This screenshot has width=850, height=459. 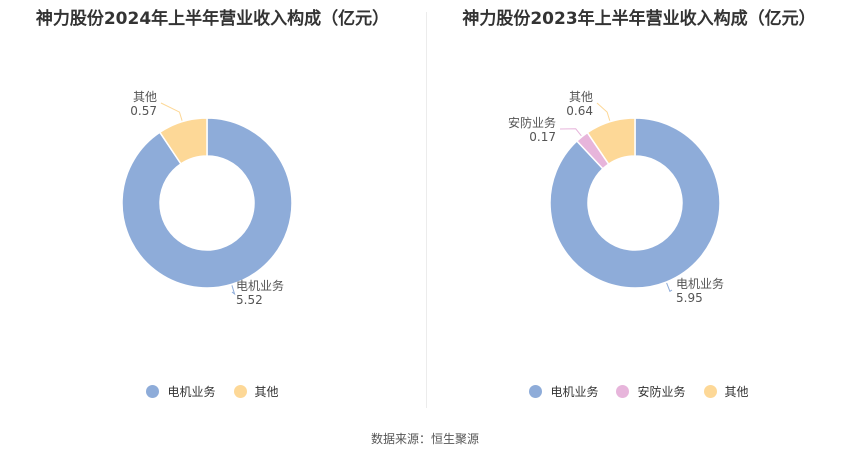 I want to click on data-source: 数据来源：恒生聚源, so click(x=424, y=439).